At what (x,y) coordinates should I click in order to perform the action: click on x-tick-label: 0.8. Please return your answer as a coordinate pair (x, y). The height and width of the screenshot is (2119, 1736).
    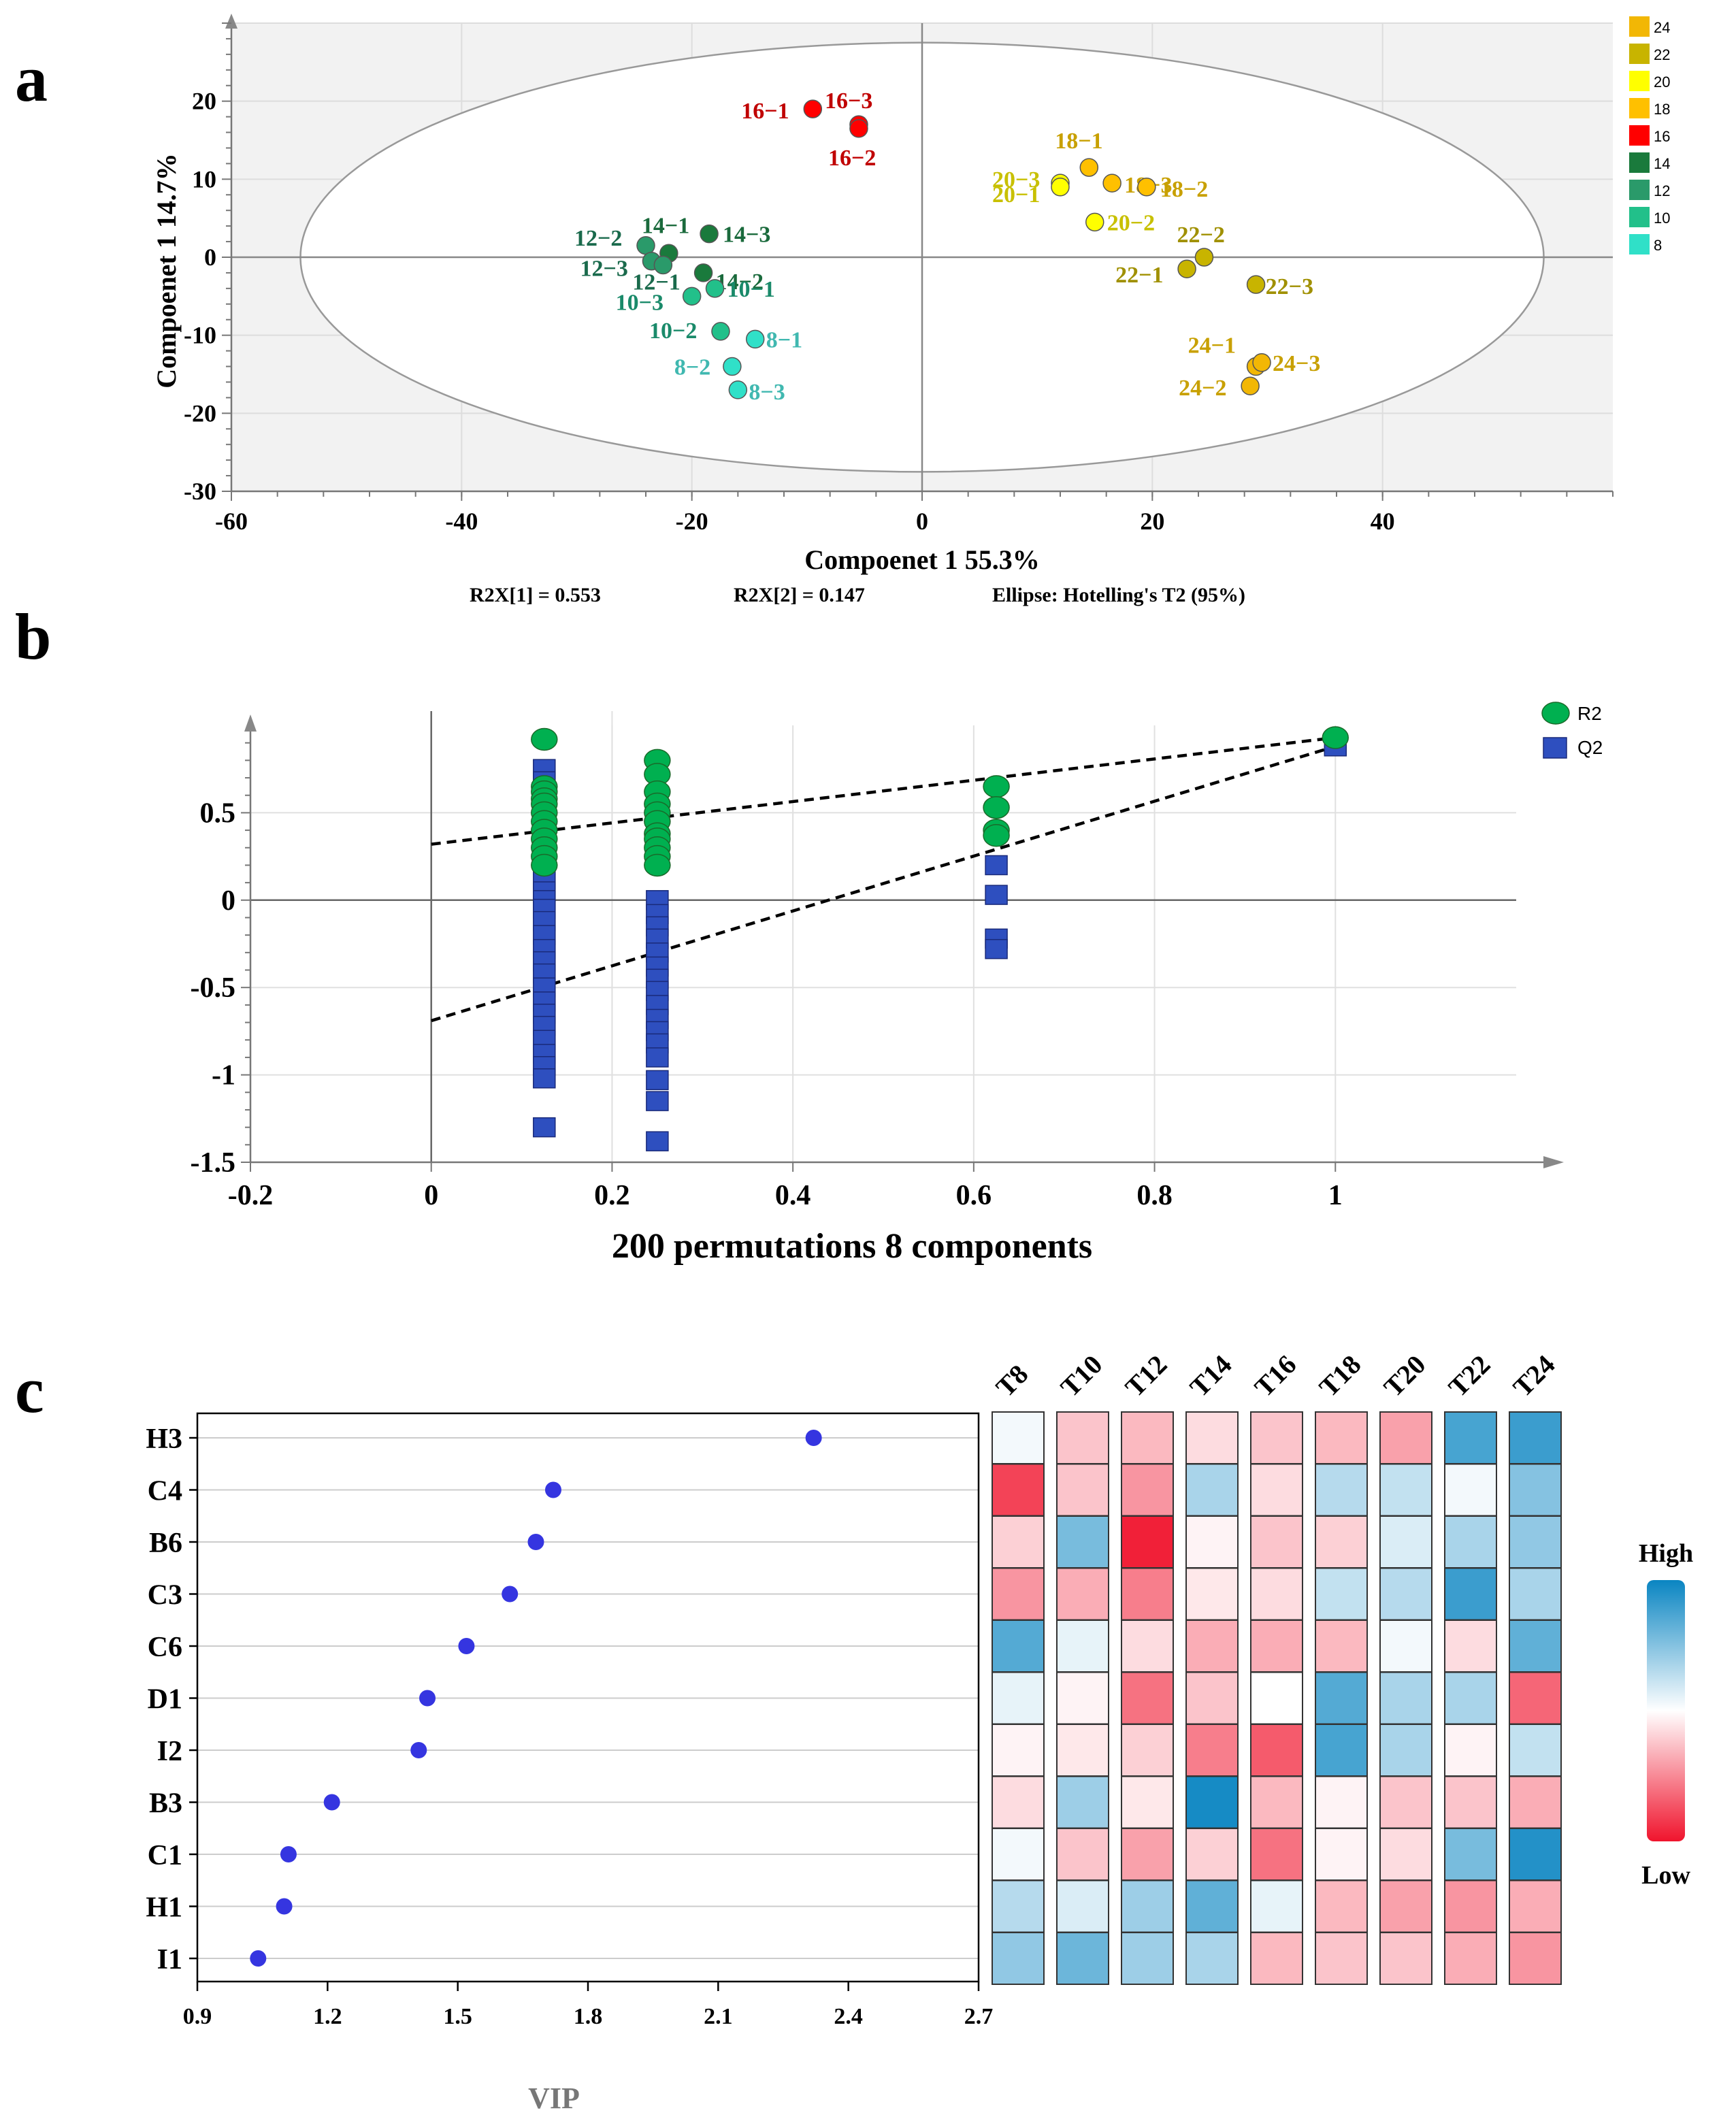
    Looking at the image, I should click on (1154, 1195).